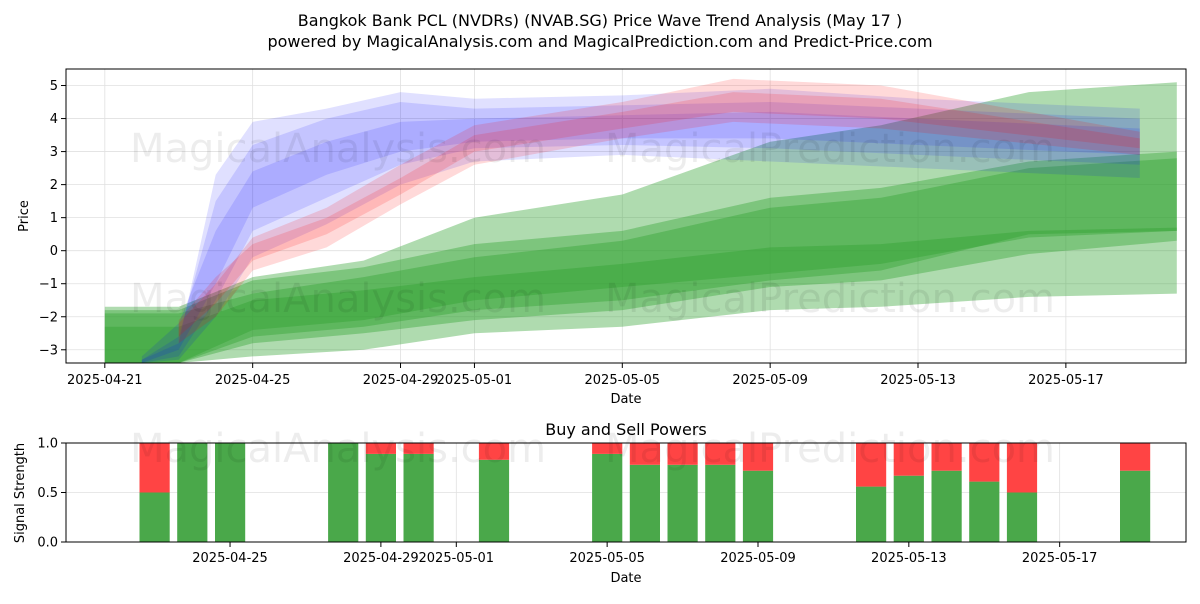 This screenshot has width=1200, height=604. What do you see at coordinates (830, 449) in the screenshot?
I see `watermark-prediction-bottom: MagicalPrediction.com` at bounding box center [830, 449].